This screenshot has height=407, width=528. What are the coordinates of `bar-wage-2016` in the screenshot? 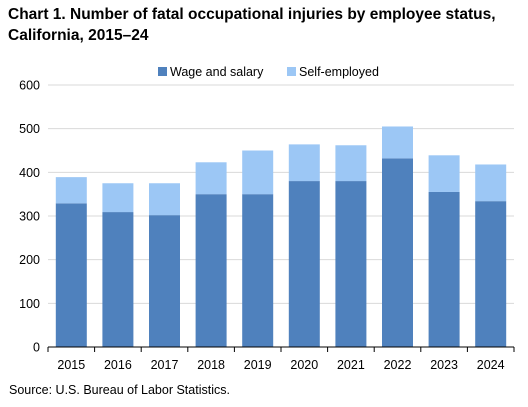 It's located at (118, 279).